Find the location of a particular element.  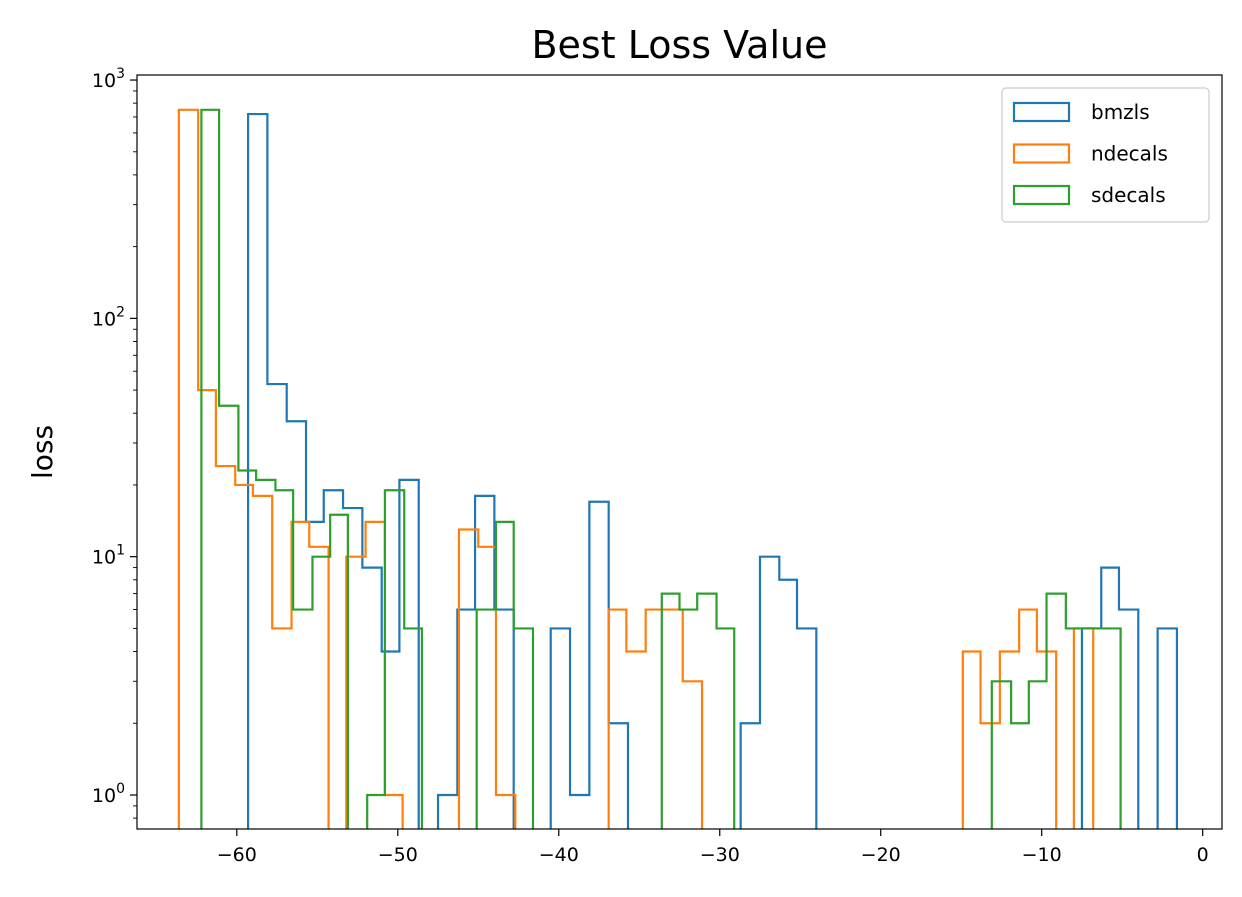

x-tick-label: −60 is located at coordinates (237, 855).